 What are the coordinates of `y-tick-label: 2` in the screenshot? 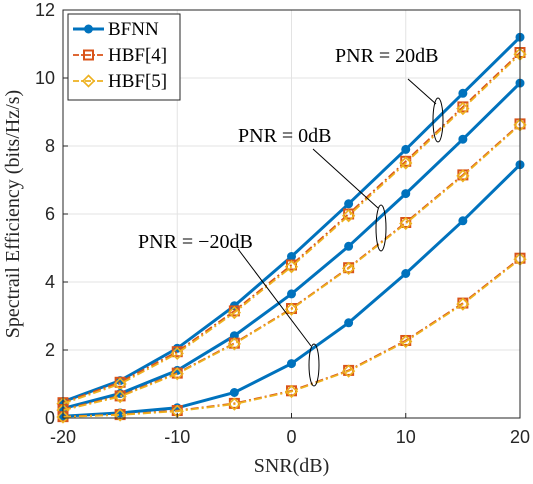 It's located at (50, 350).